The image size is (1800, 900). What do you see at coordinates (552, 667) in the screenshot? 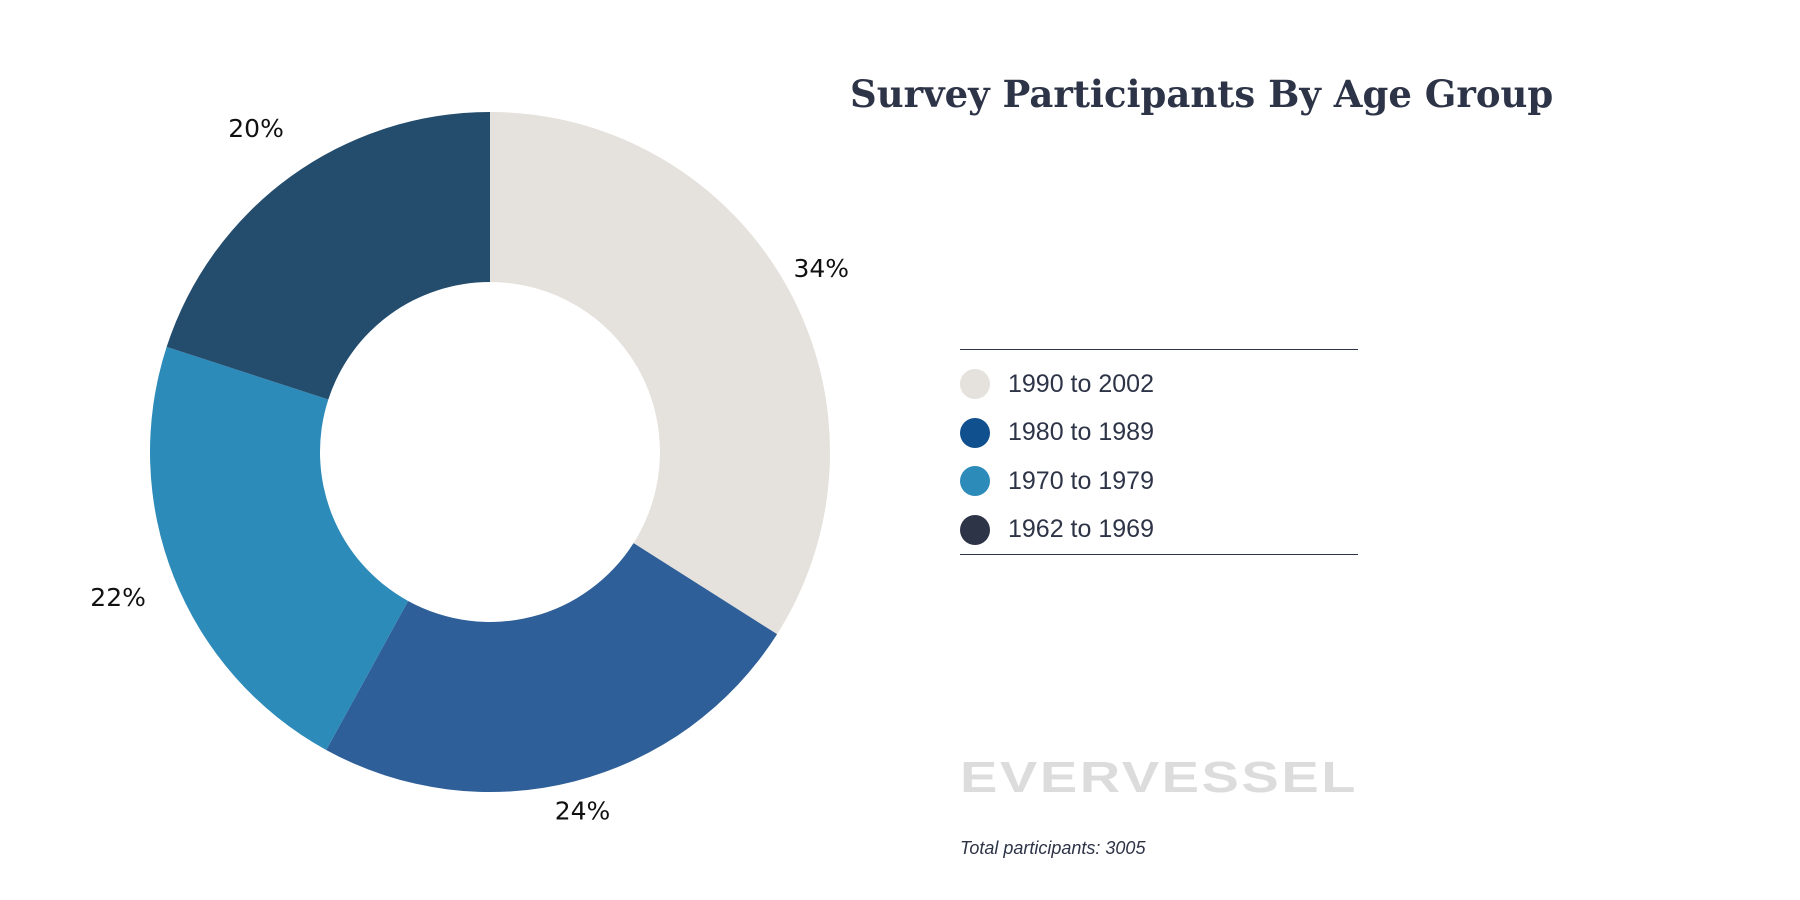
I see `slice-1980-1989` at bounding box center [552, 667].